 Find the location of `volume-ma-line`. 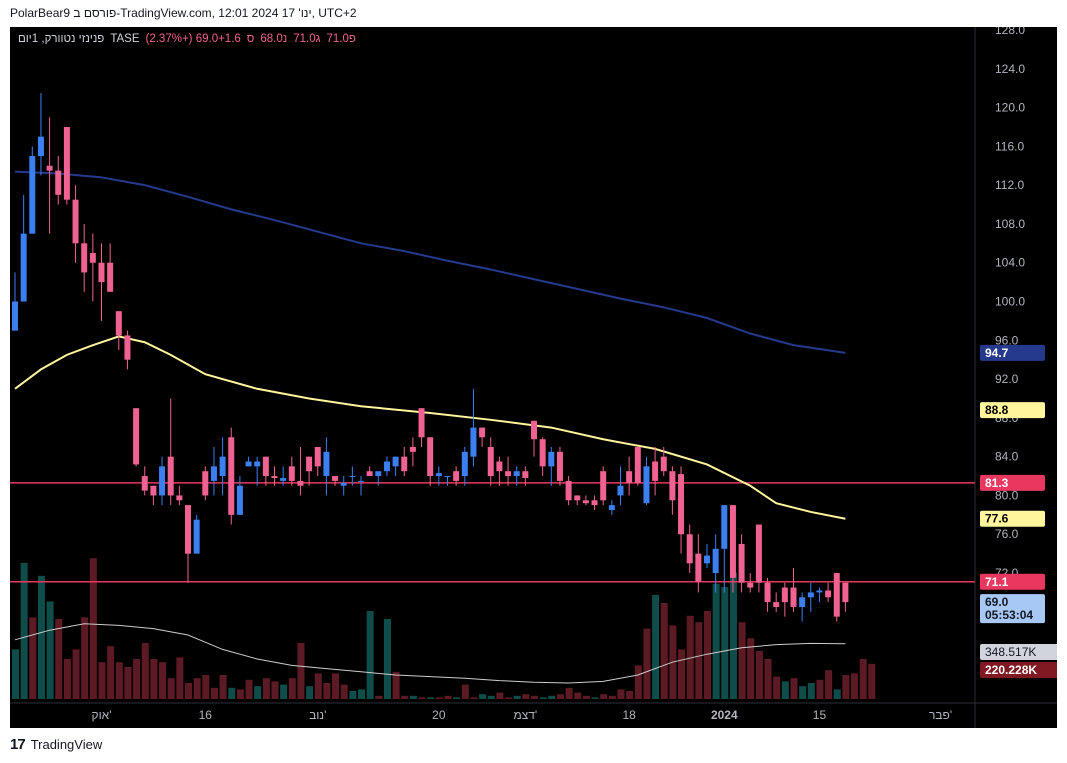

volume-ma-line is located at coordinates (430, 653).